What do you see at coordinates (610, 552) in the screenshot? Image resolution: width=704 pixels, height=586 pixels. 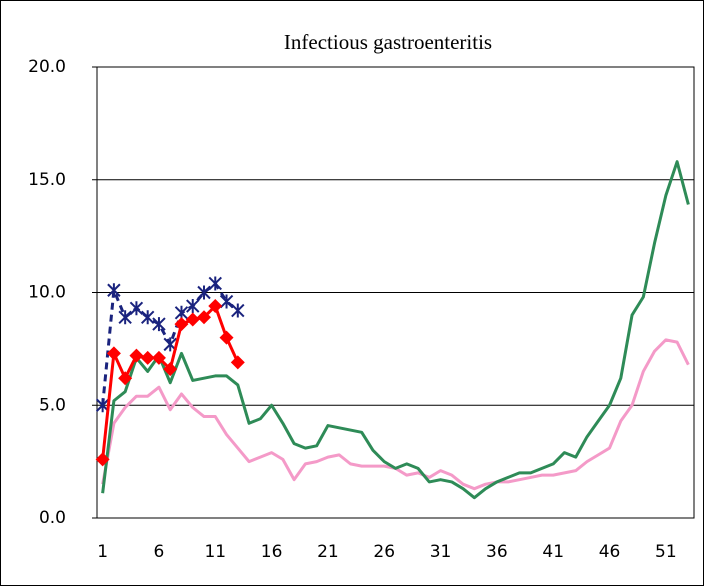 I see `x-tick-label: 46` at bounding box center [610, 552].